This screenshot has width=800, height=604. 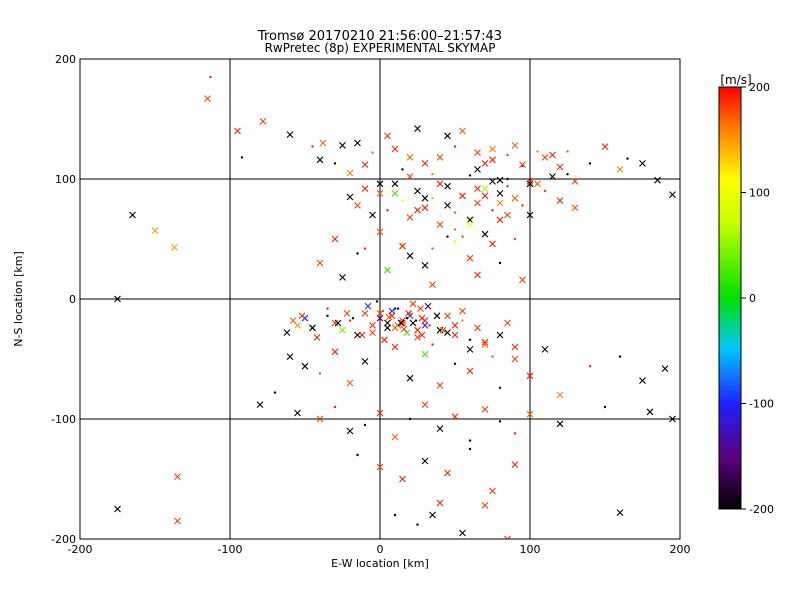 I want to click on x-axis-label: E-W location [km], so click(x=380, y=563).